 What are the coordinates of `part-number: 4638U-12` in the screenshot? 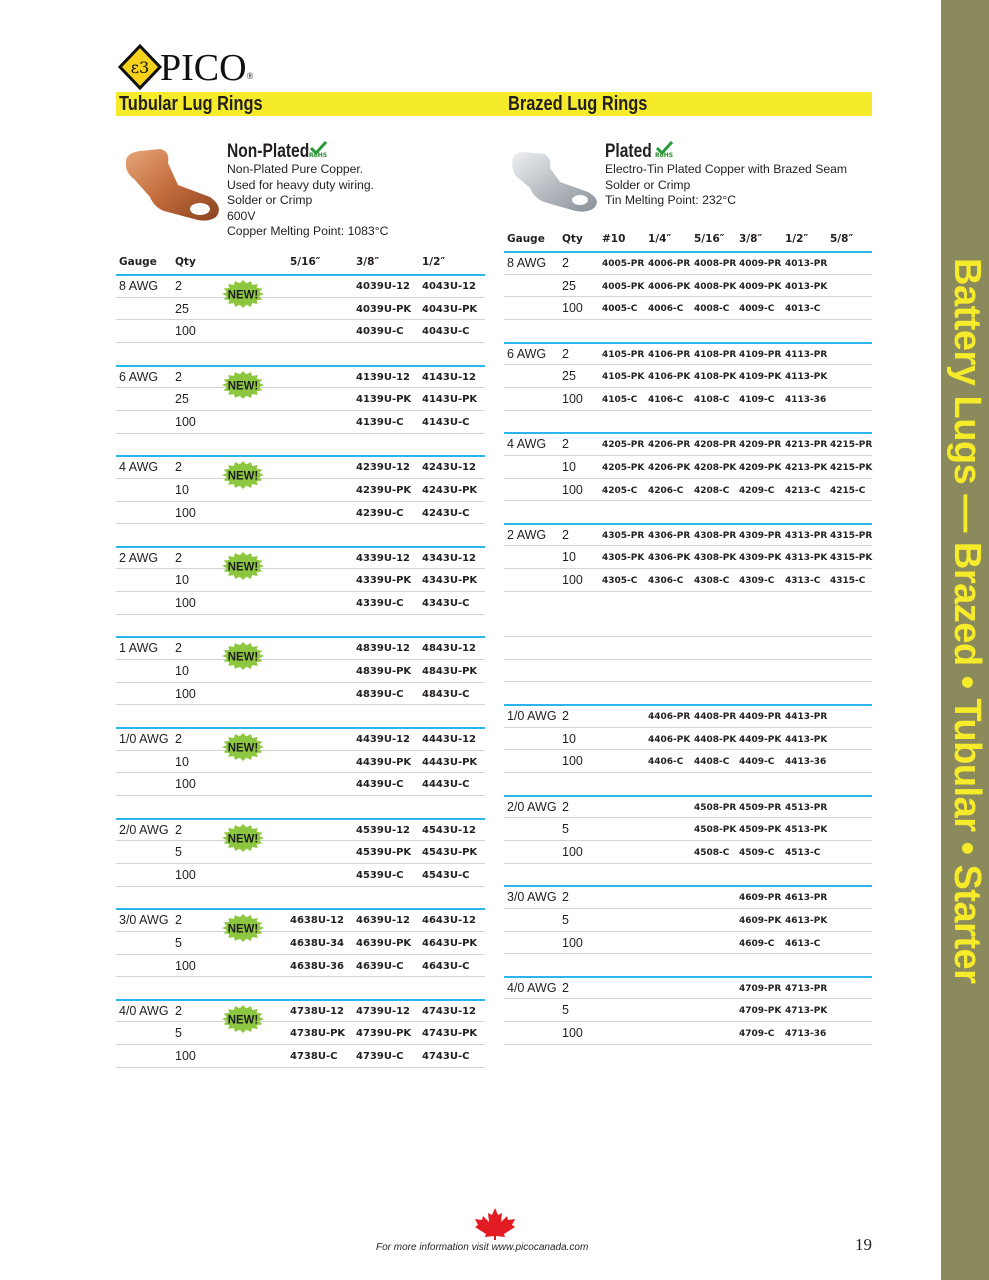 It's located at (317, 921).